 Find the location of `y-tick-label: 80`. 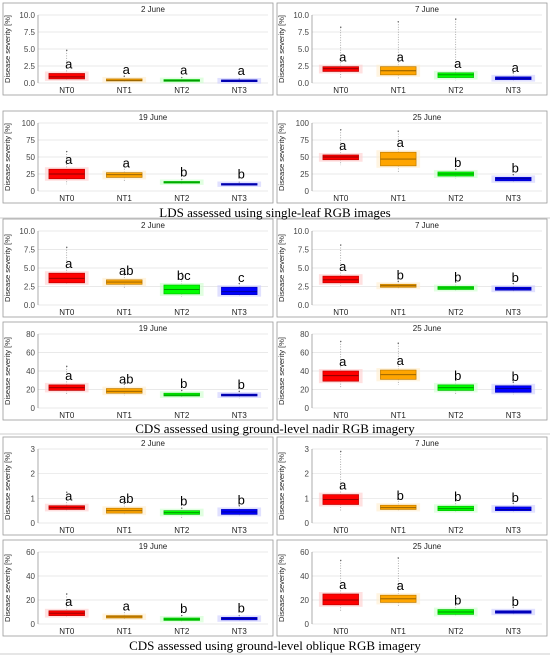

y-tick-label: 80 is located at coordinates (304, 334).